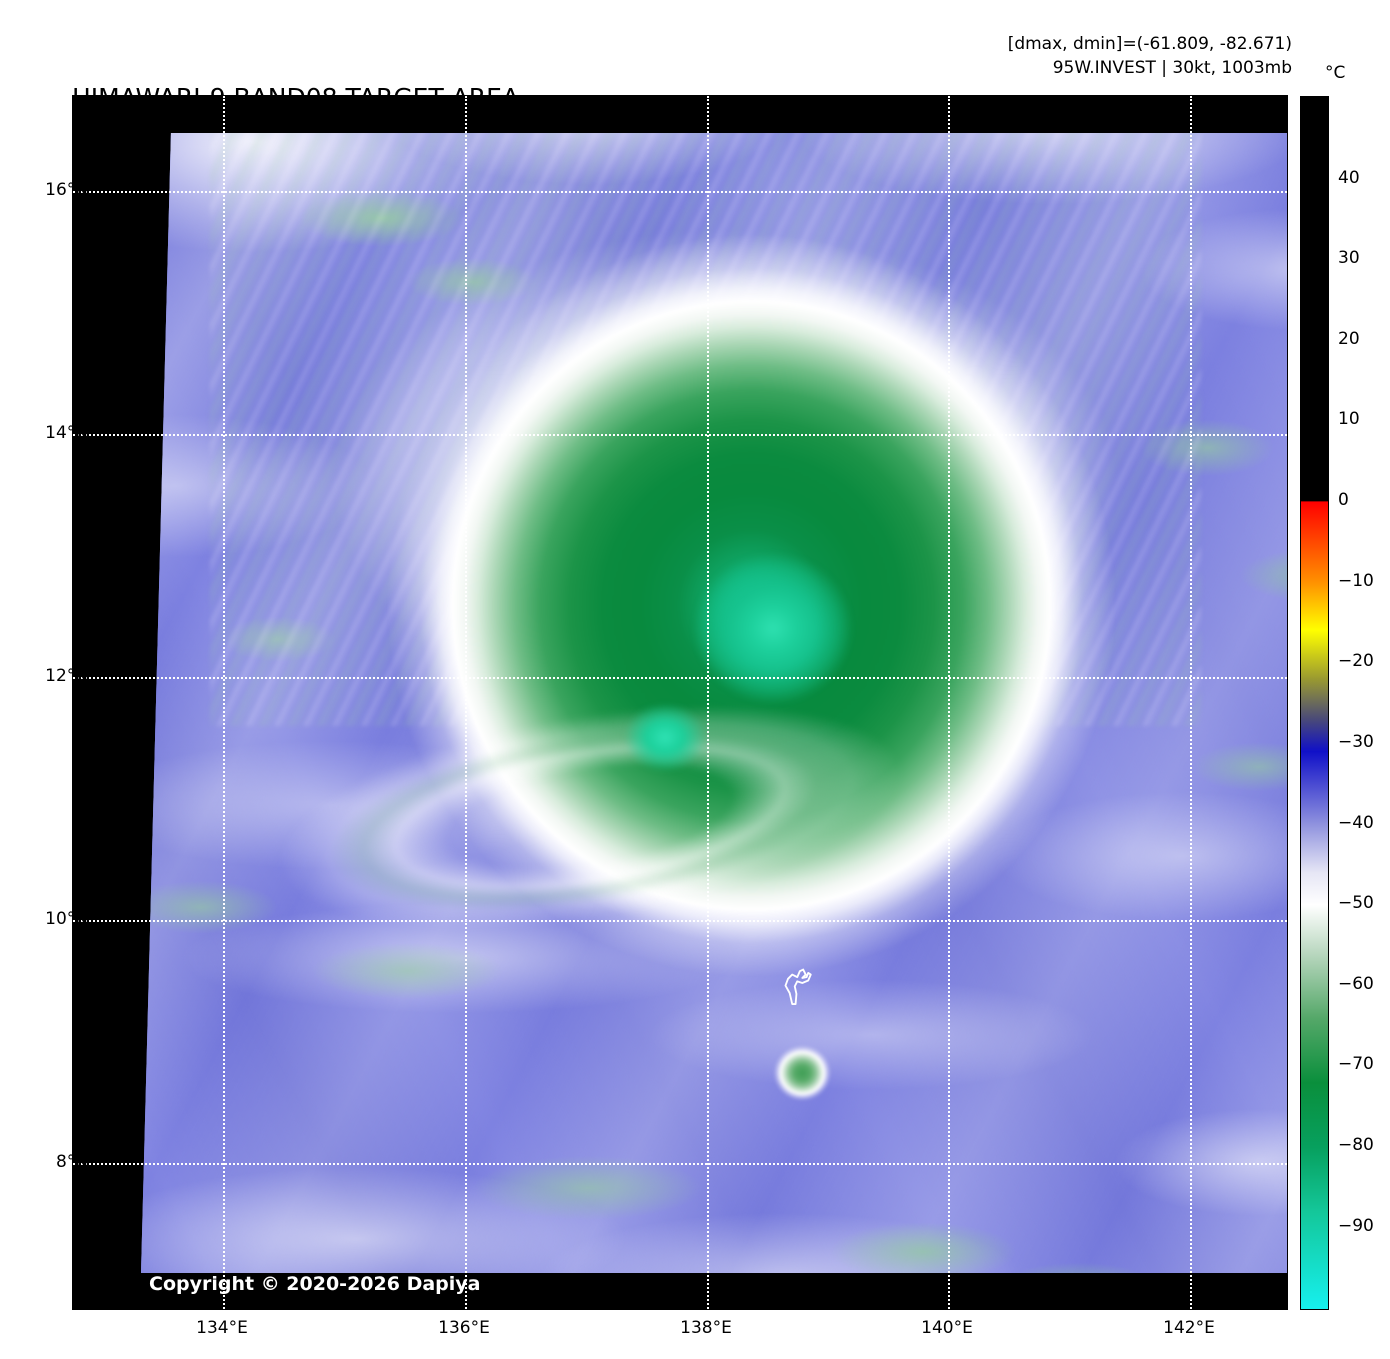 The width and height of the screenshot is (1390, 1359). I want to click on island-coastline-icon, so click(798, 987).